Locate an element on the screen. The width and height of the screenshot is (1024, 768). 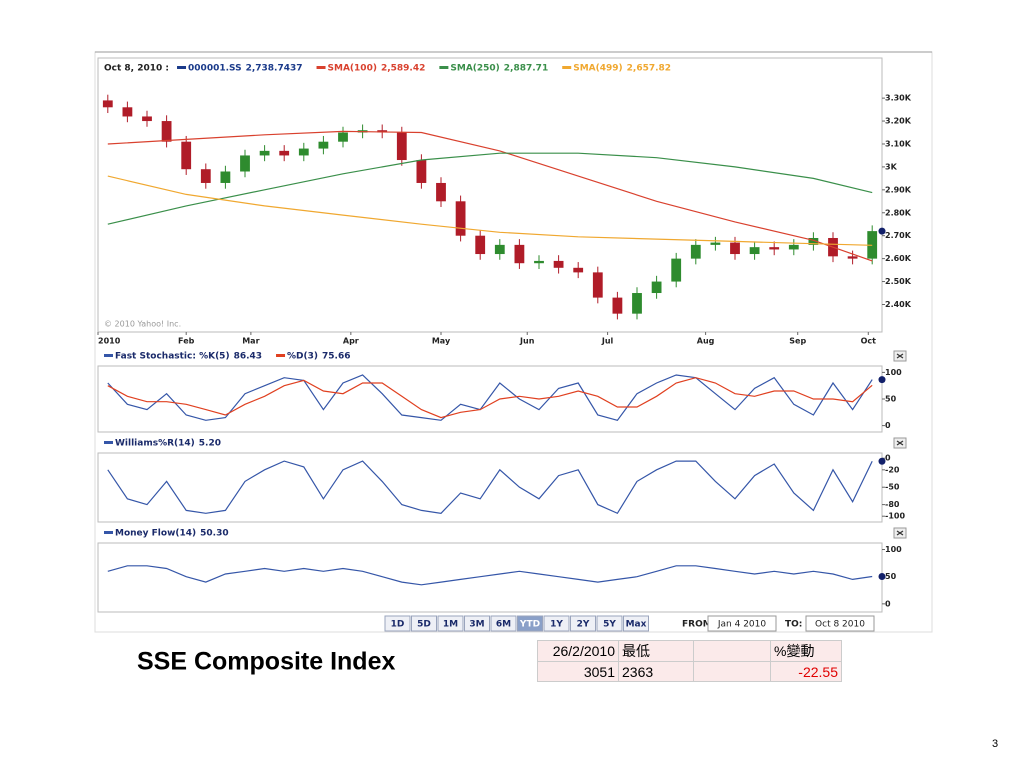
x-tick-label: Feb is located at coordinates (186, 341).